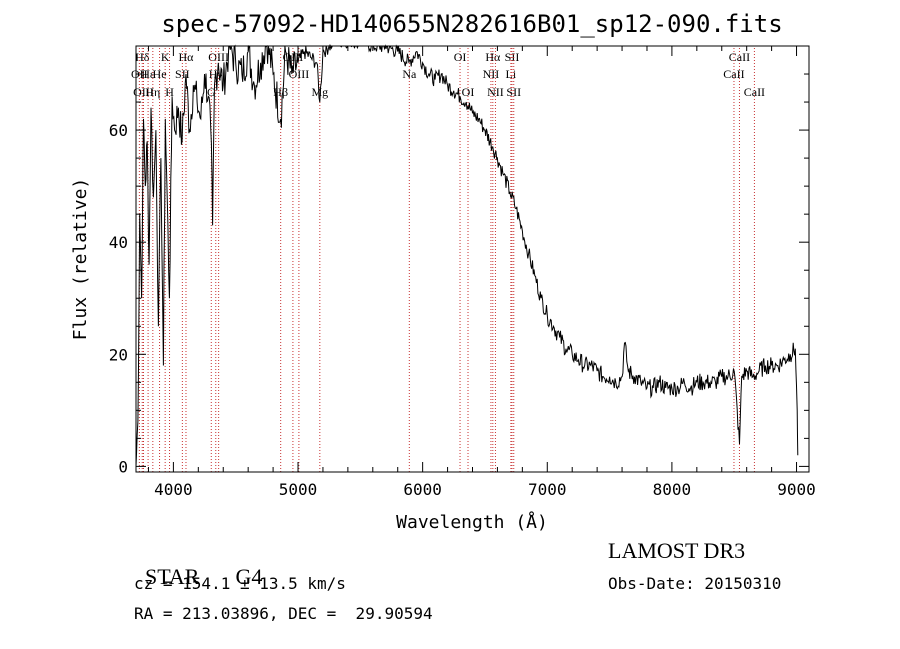  Describe the element at coordinates (422, 489) in the screenshot. I see `x-tick-label: 6000` at that location.